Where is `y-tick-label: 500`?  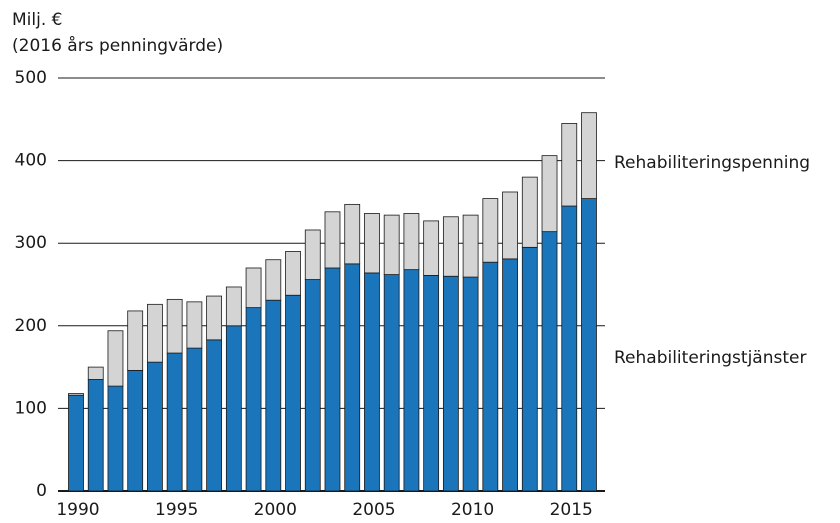 y-tick-label: 500 is located at coordinates (31, 78).